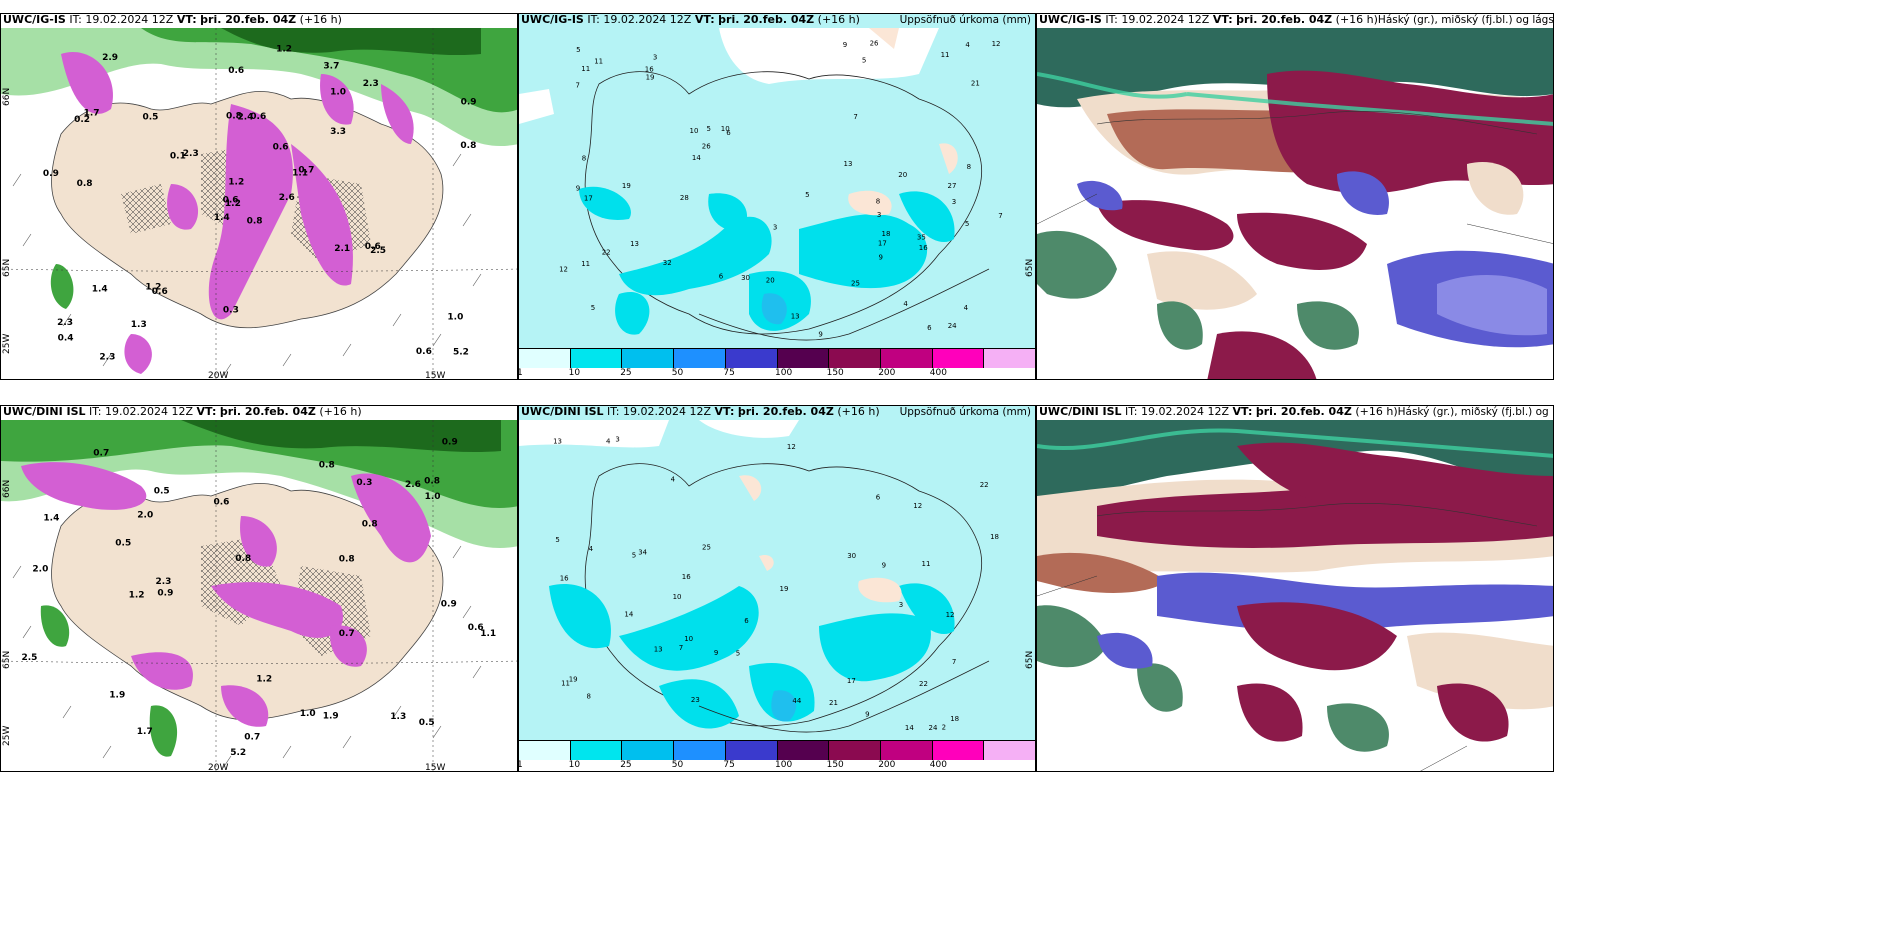  Describe the element at coordinates (331, 67) in the screenshot. I see `value-label: 3.7` at that location.